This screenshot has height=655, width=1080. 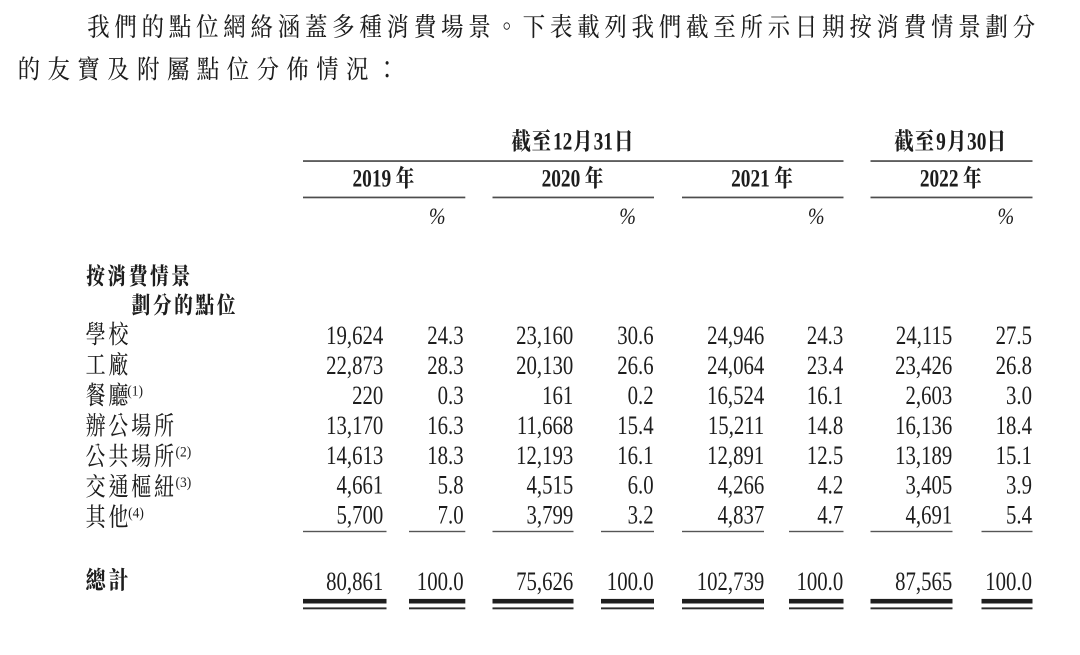 What do you see at coordinates (1019, 516) in the screenshot?
I see `svg-text: 5.4` at bounding box center [1019, 516].